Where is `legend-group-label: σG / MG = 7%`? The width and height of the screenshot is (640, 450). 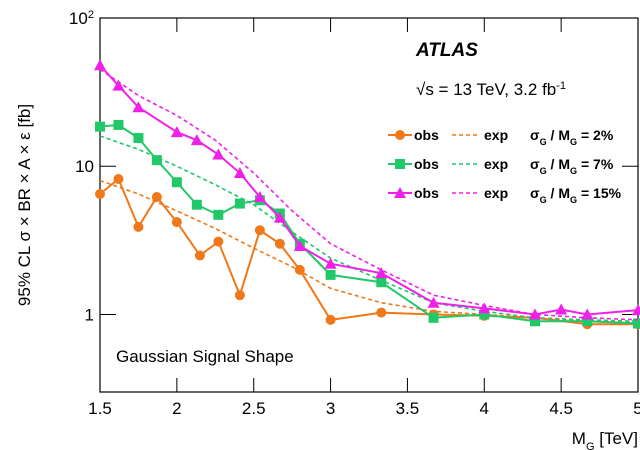 legend-group-label: σG / MG = 7% is located at coordinates (572, 166).